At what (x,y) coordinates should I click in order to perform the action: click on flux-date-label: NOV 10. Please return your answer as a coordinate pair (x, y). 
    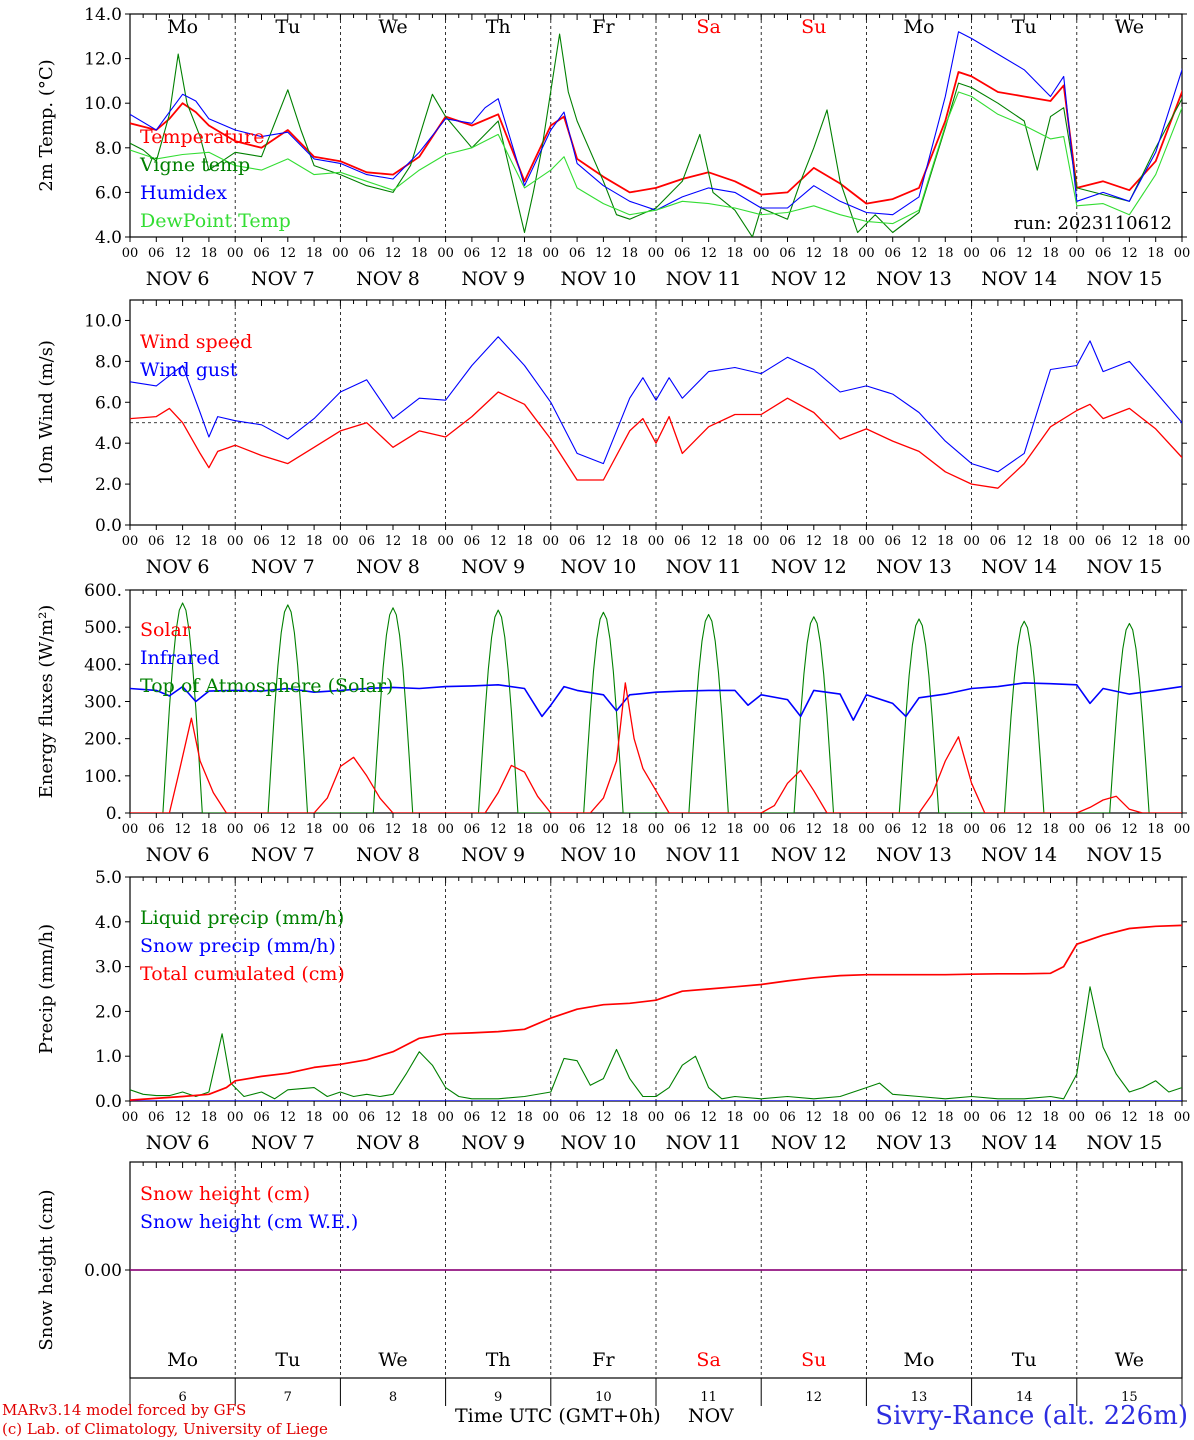
    Looking at the image, I should click on (598, 855).